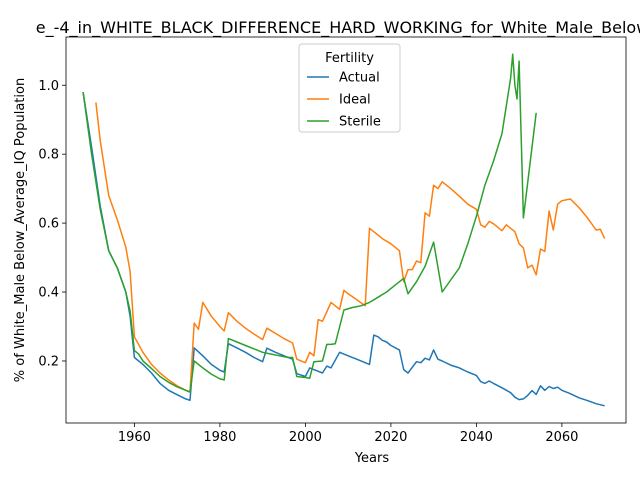 This screenshot has height=480, width=640. I want to click on y-tick-label: 0.6, so click(48, 224).